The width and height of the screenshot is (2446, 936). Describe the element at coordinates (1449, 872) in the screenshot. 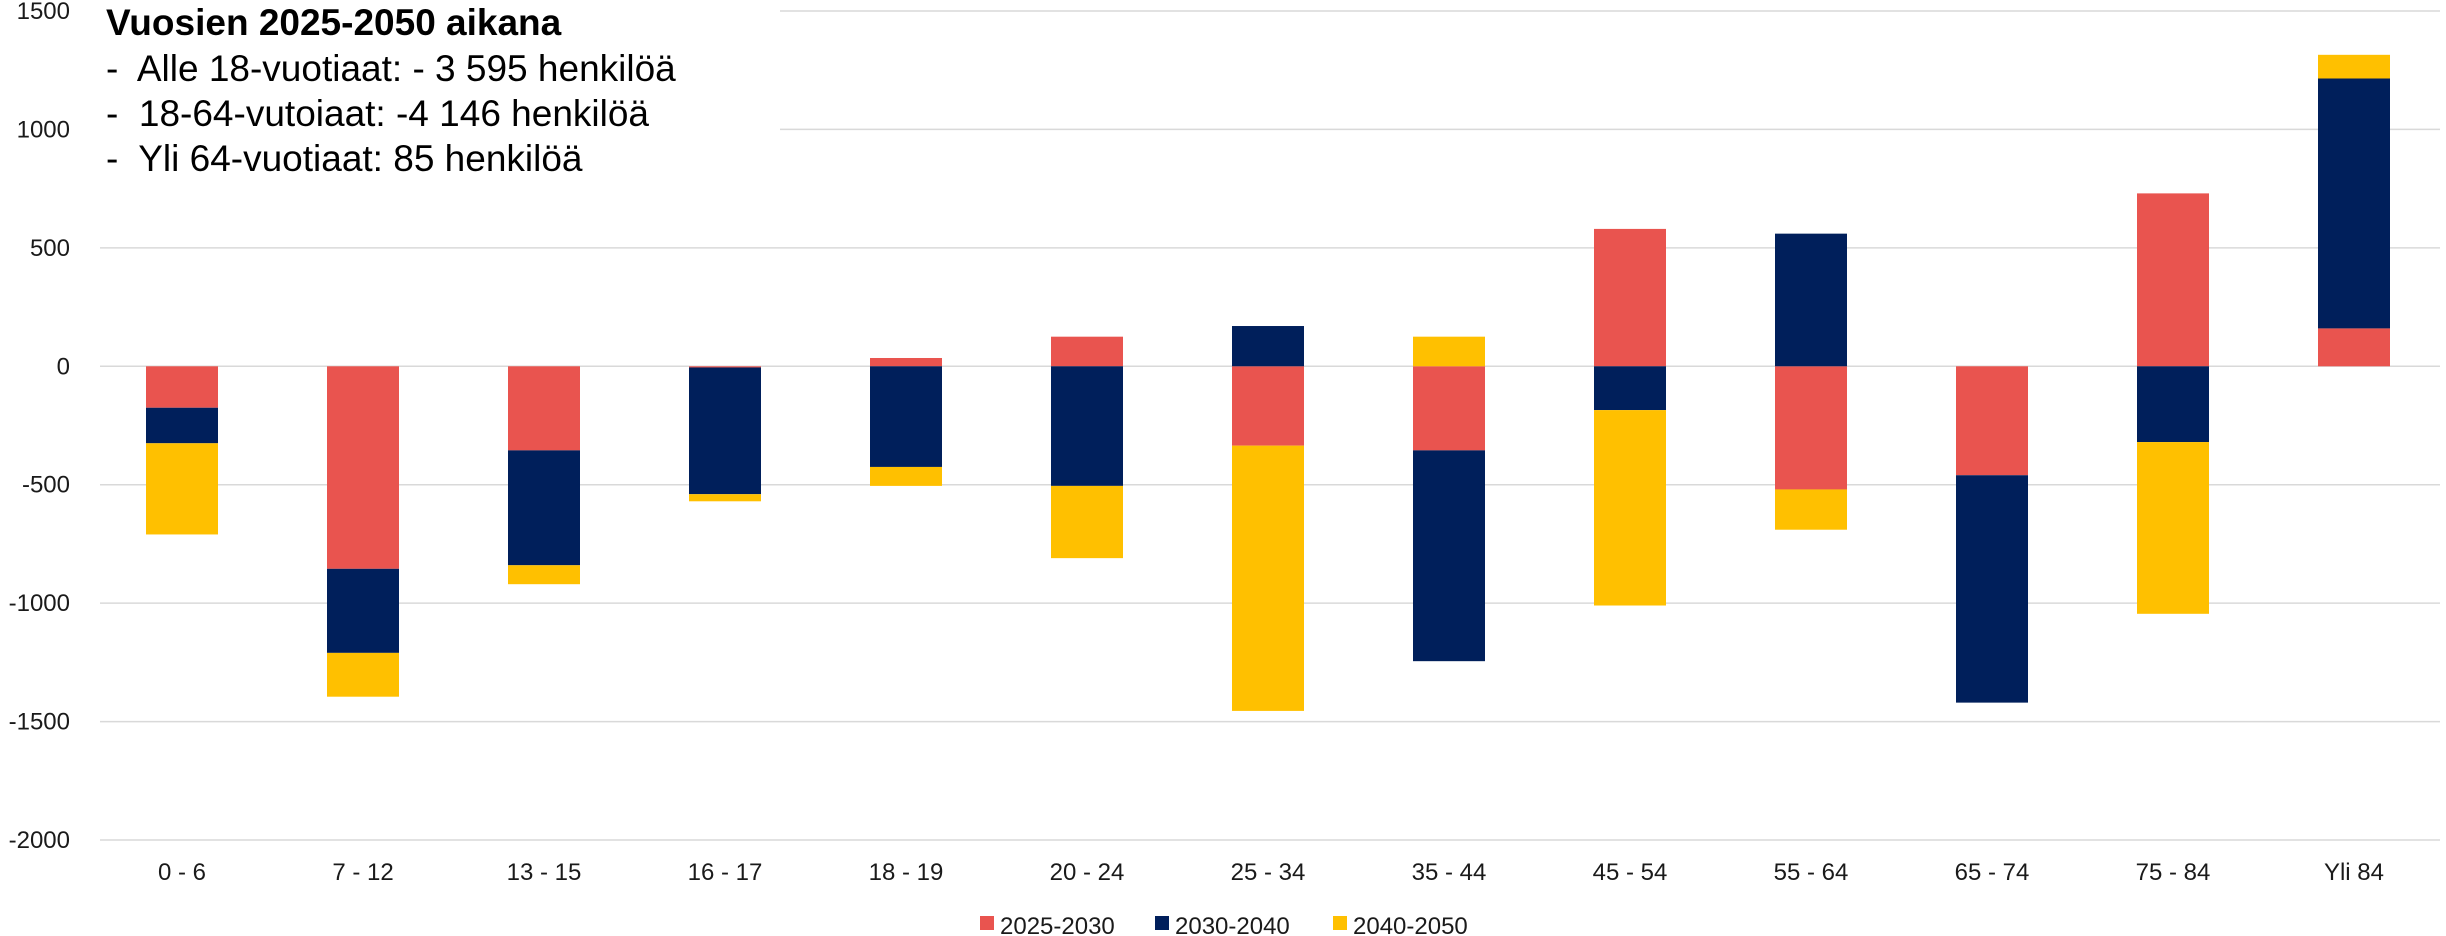

I see `x-tick-label: 35 - 44` at that location.